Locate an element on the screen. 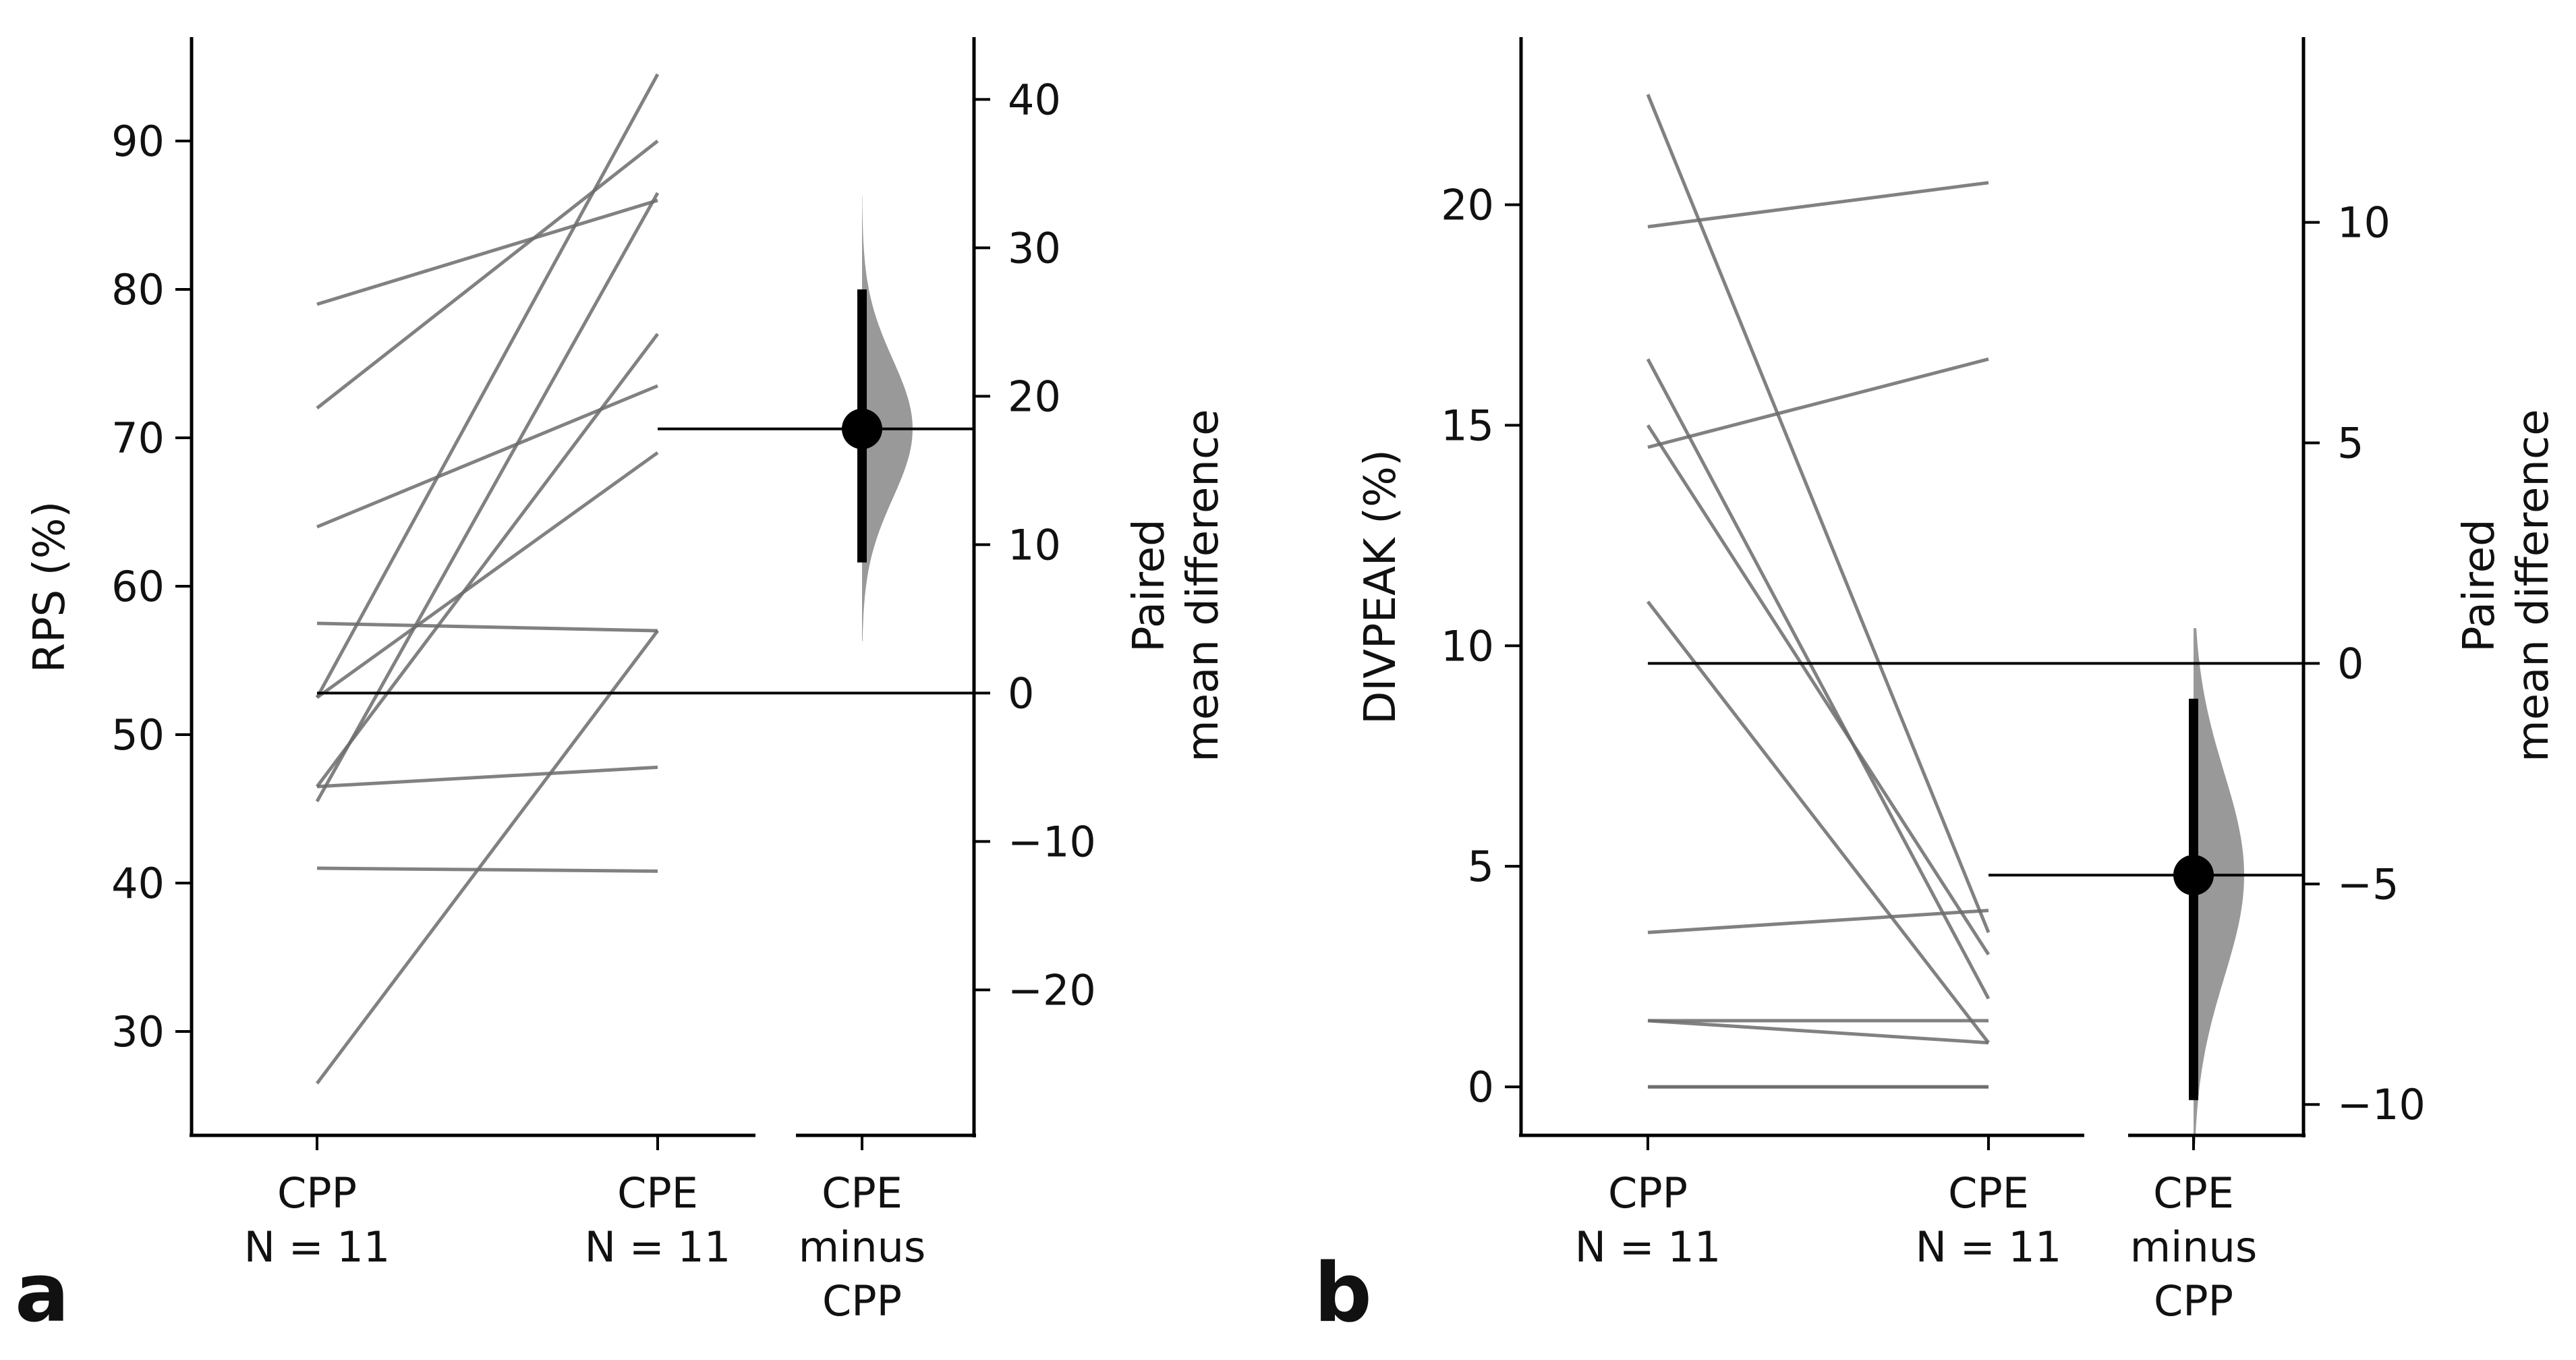  panel-b-letter: b is located at coordinates (1343, 1294).